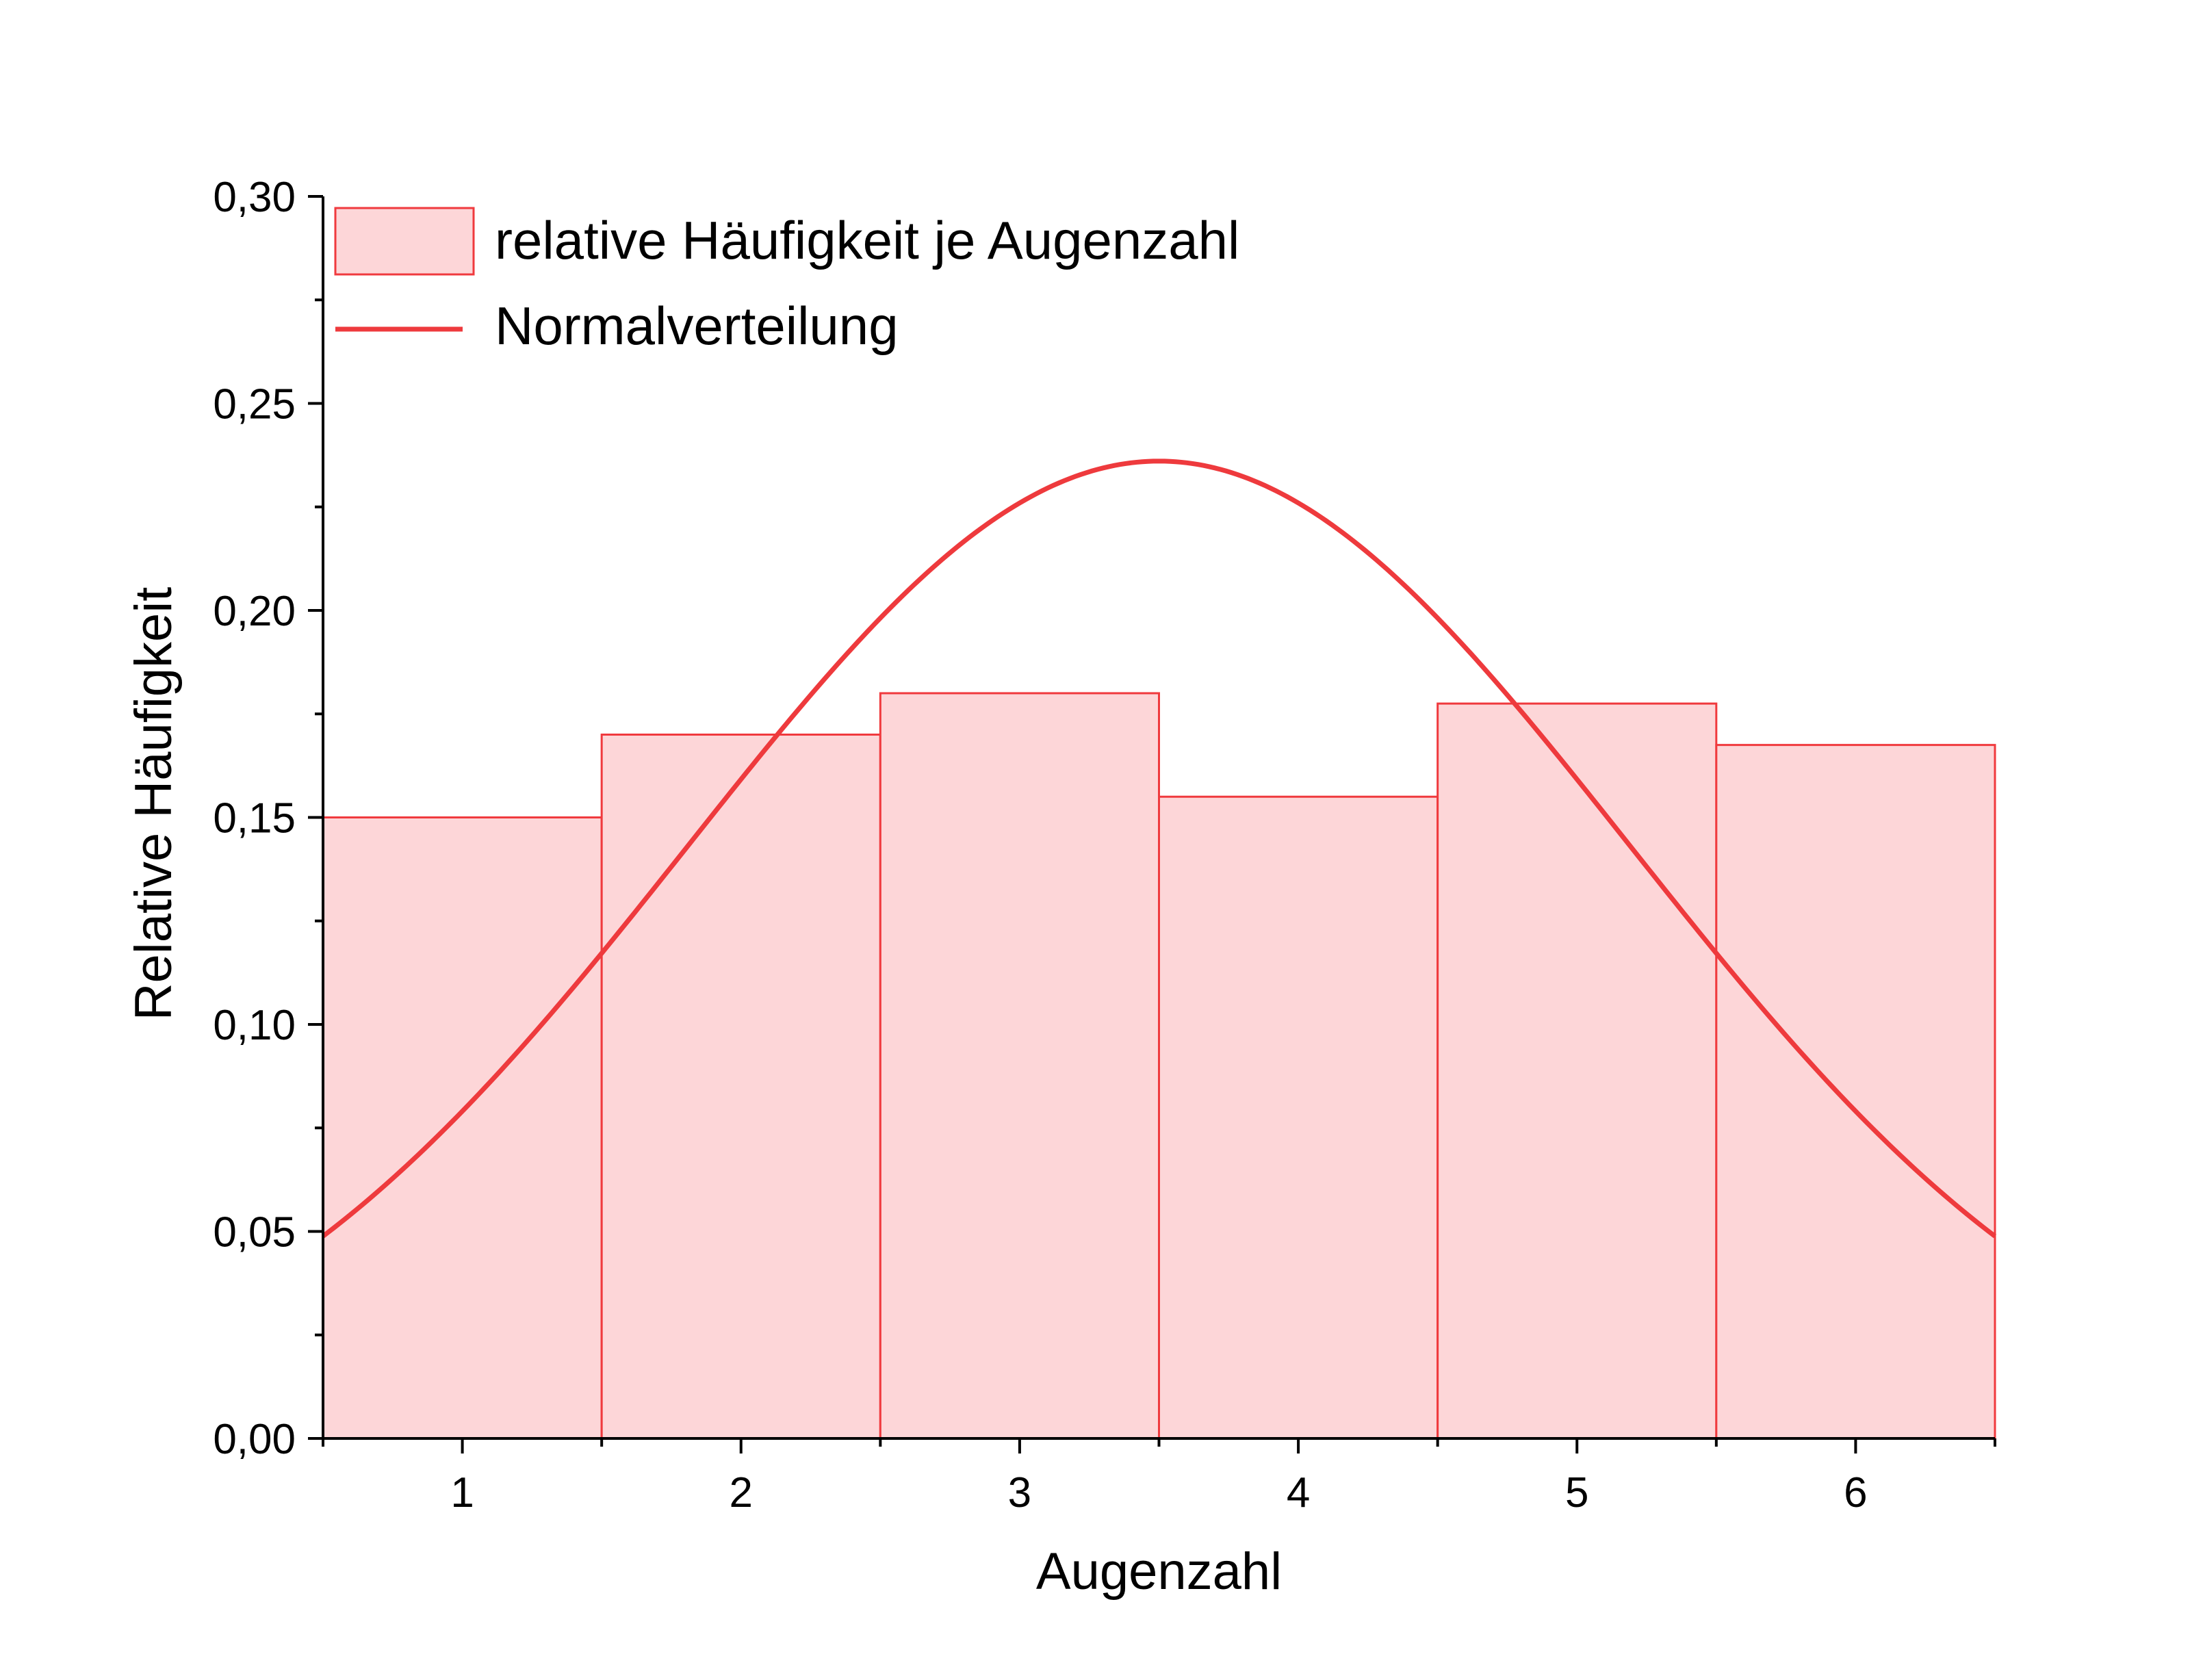  What do you see at coordinates (254, 1439) in the screenshot?
I see `y-tick-label: 0,00` at bounding box center [254, 1439].